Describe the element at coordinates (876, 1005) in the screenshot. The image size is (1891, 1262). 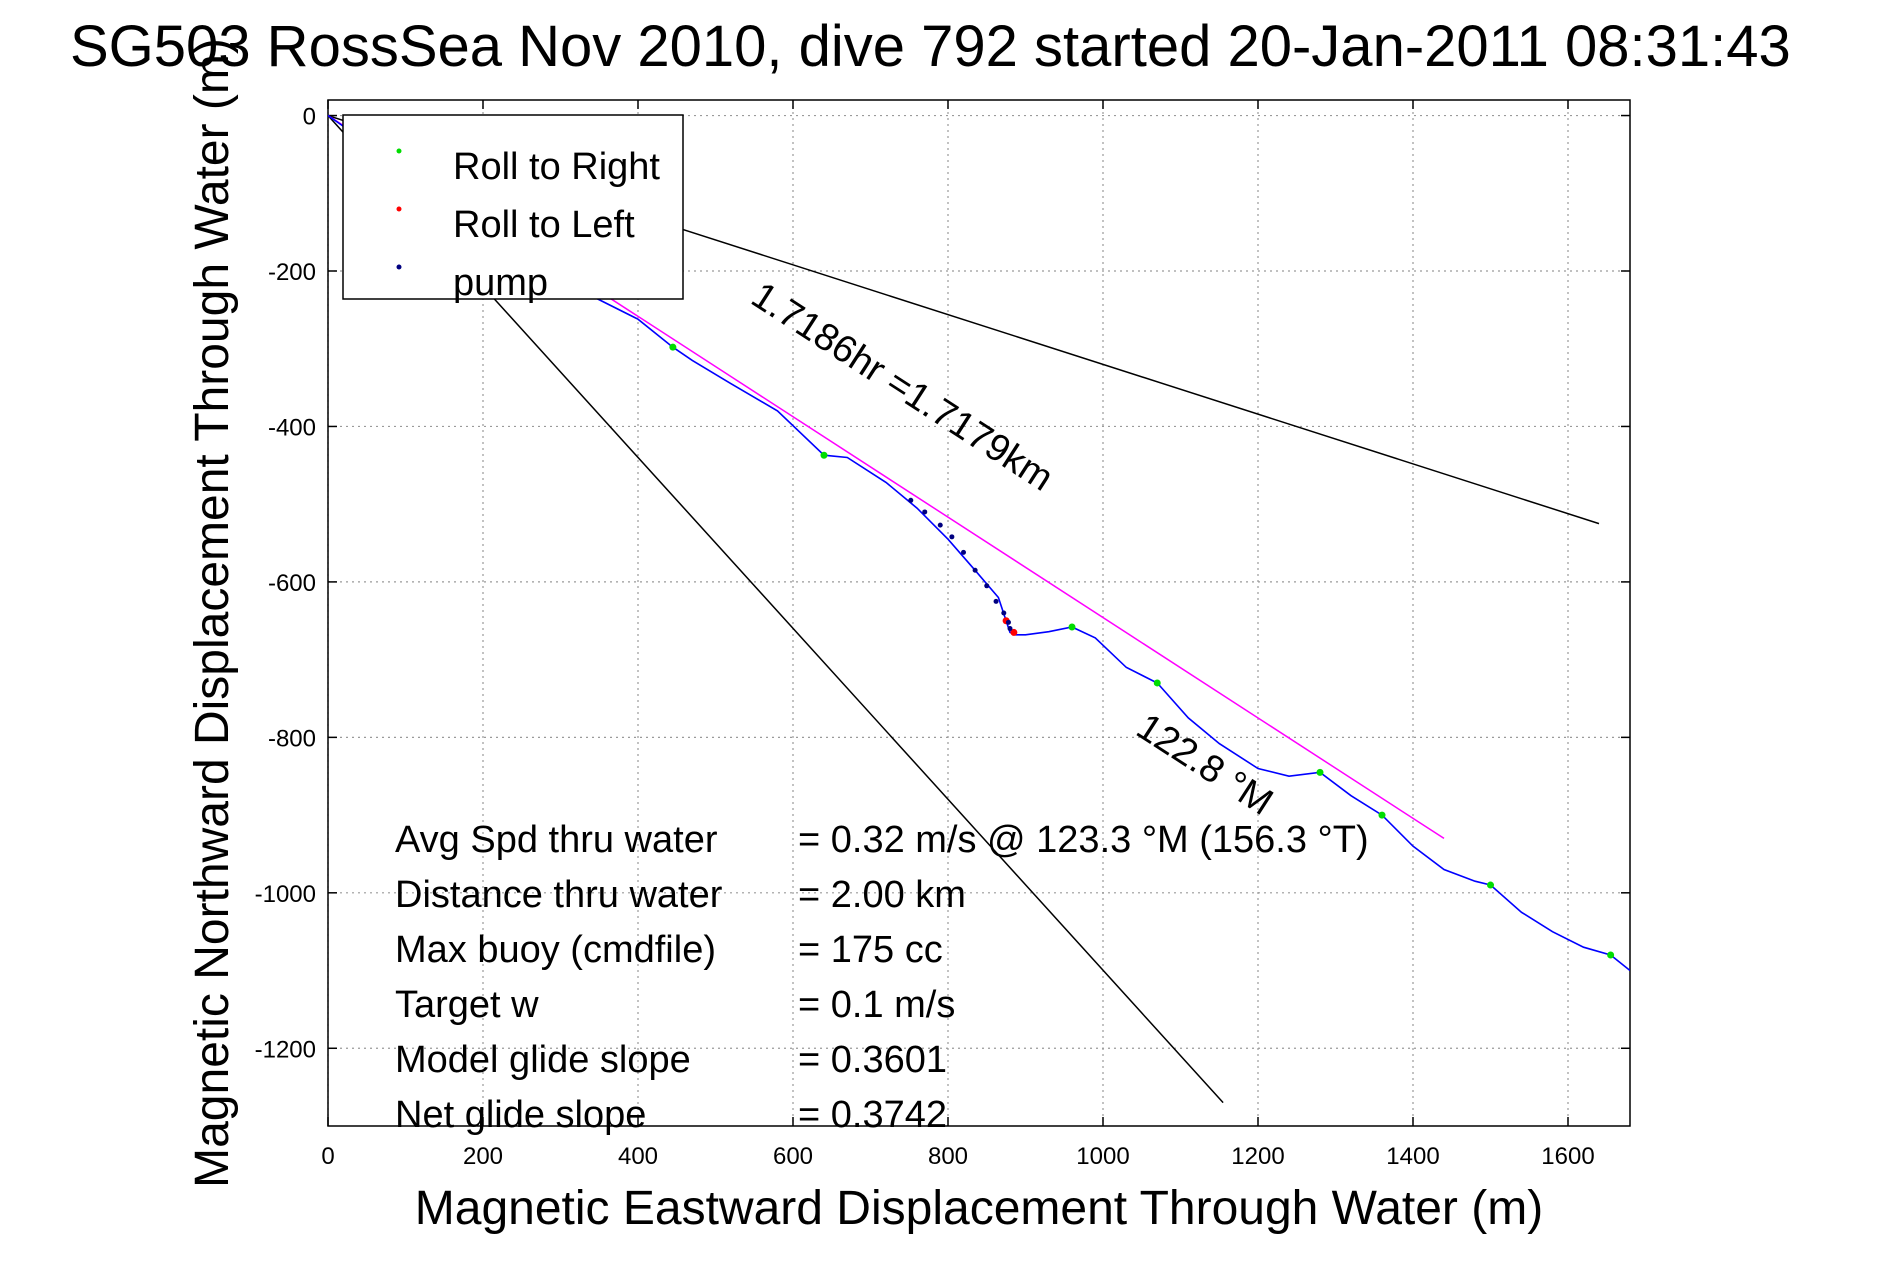
I see `stat-value: = 0.1 m/s` at that location.